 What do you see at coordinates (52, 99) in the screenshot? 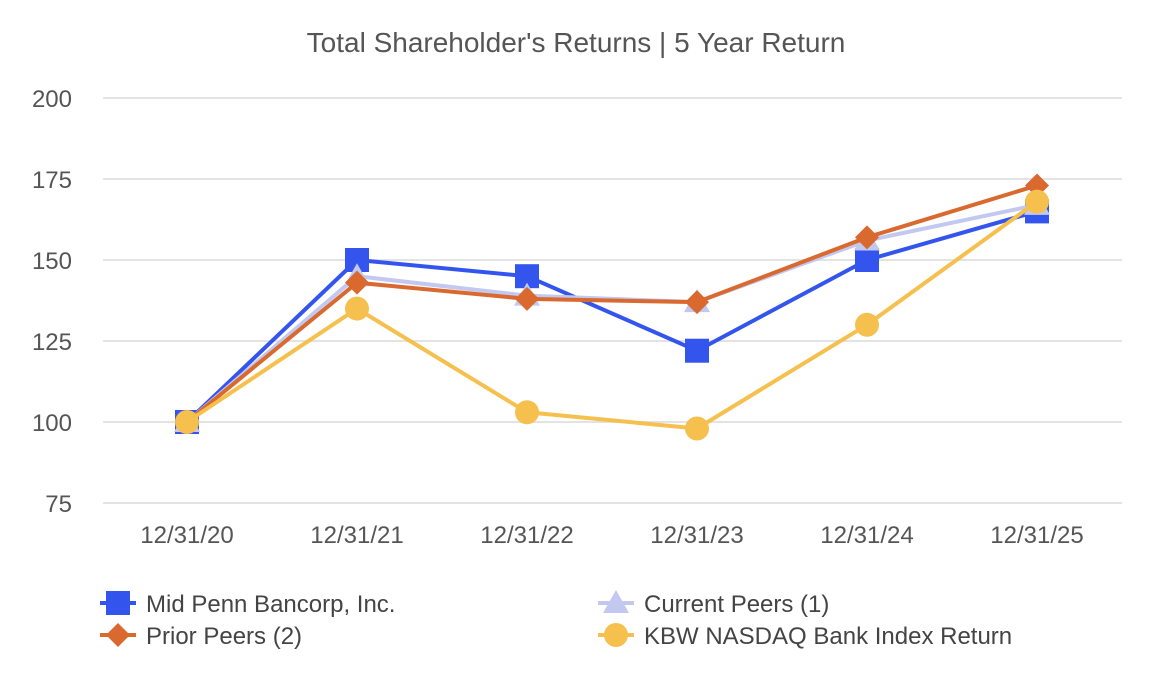
I see `y-tick-label: 200` at bounding box center [52, 99].